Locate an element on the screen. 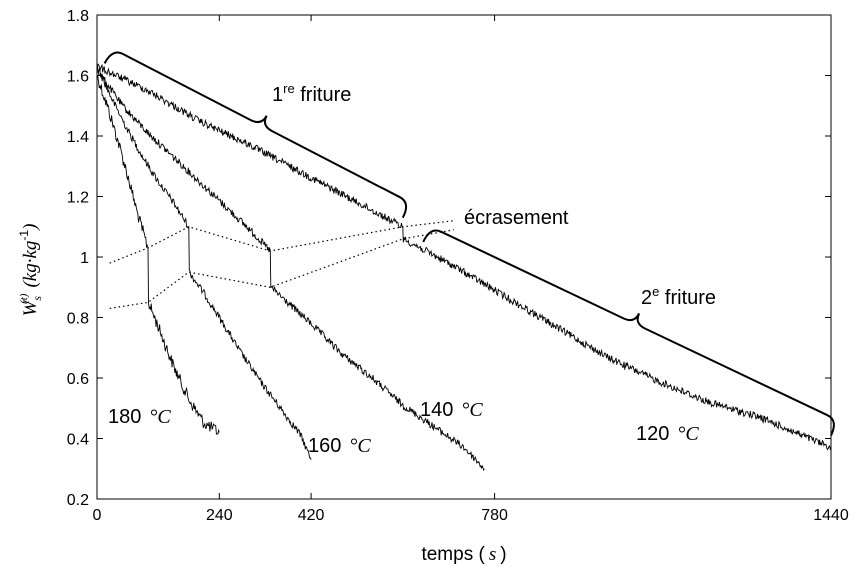  friture1-sup: re is located at coordinates (289, 88).